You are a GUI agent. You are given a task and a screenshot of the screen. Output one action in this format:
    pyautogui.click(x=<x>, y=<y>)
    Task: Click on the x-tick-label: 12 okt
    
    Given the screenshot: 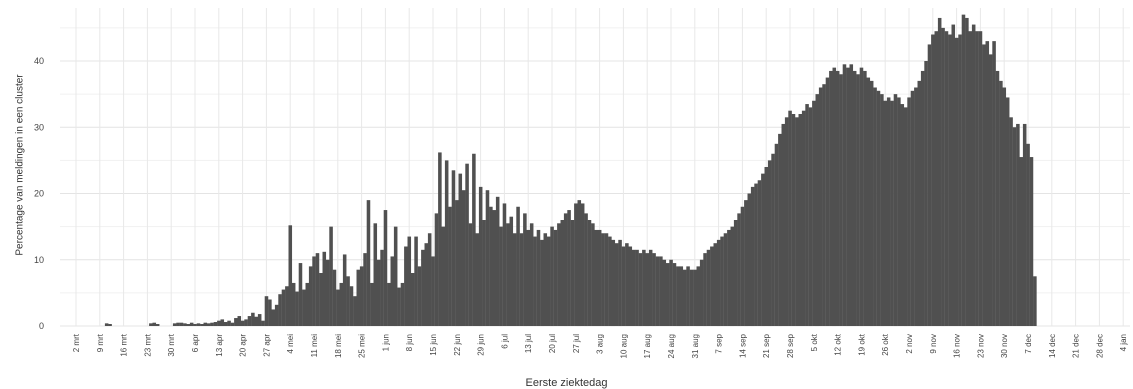 What is the action you would take?
    pyautogui.click(x=838, y=344)
    